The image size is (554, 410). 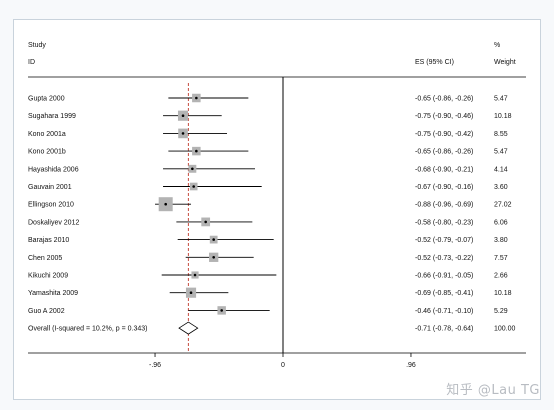 What do you see at coordinates (268, 186) in the screenshot?
I see `study-row: Gauvain 2001 -0.67 (-0.90, -0.16) 3.60` at bounding box center [268, 186].